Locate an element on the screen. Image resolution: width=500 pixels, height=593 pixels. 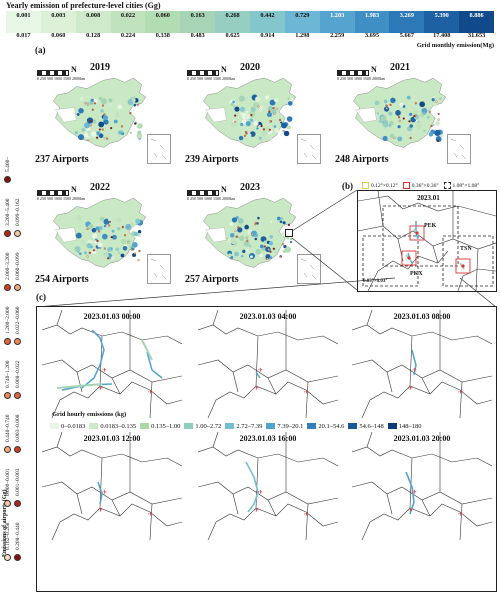
legend-segment: 1.983 3.695 is located at coordinates (372, 25).